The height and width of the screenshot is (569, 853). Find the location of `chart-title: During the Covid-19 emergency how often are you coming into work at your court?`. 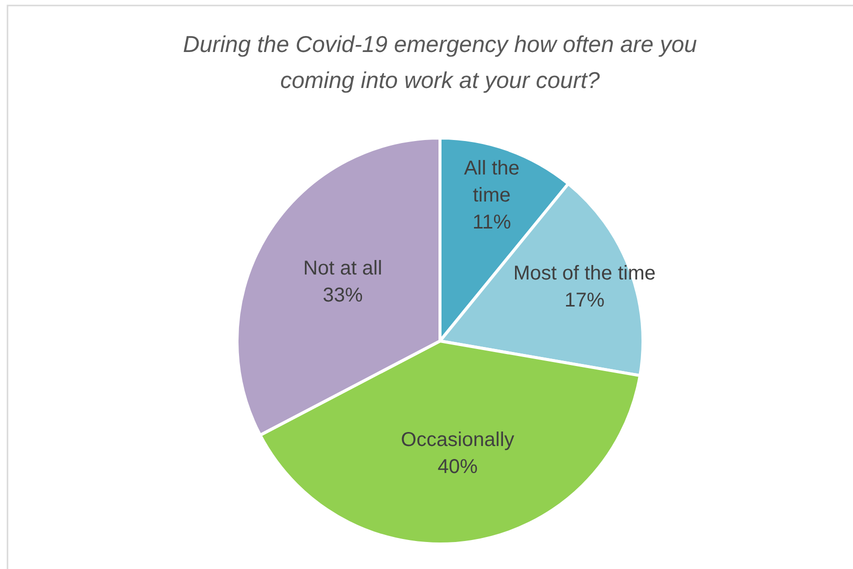

chart-title: During the Covid-19 emergency how often are you coming into work at your court? is located at coordinates (440, 62).